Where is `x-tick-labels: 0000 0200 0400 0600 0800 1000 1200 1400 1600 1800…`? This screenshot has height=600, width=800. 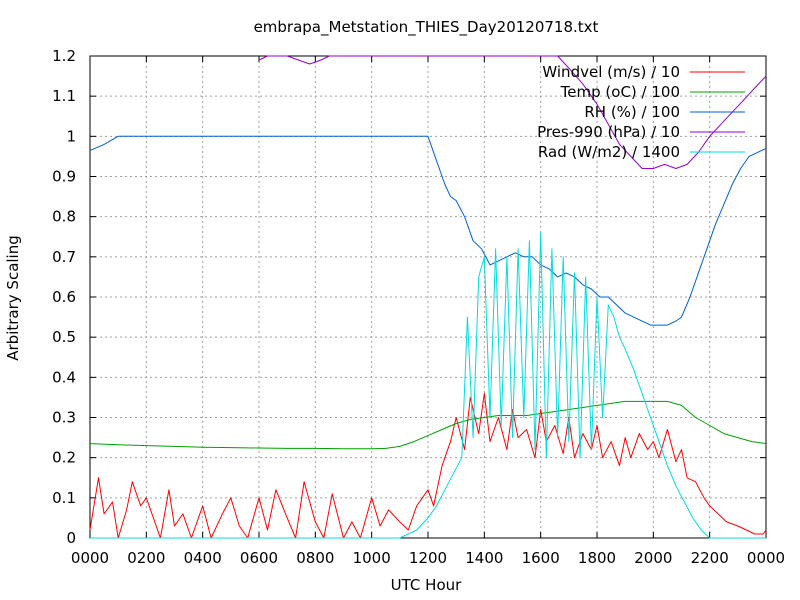
x-tick-labels: 0000 0200 0400 0600 0800 1000 1200 1400 1600 1800… is located at coordinates (428, 558).